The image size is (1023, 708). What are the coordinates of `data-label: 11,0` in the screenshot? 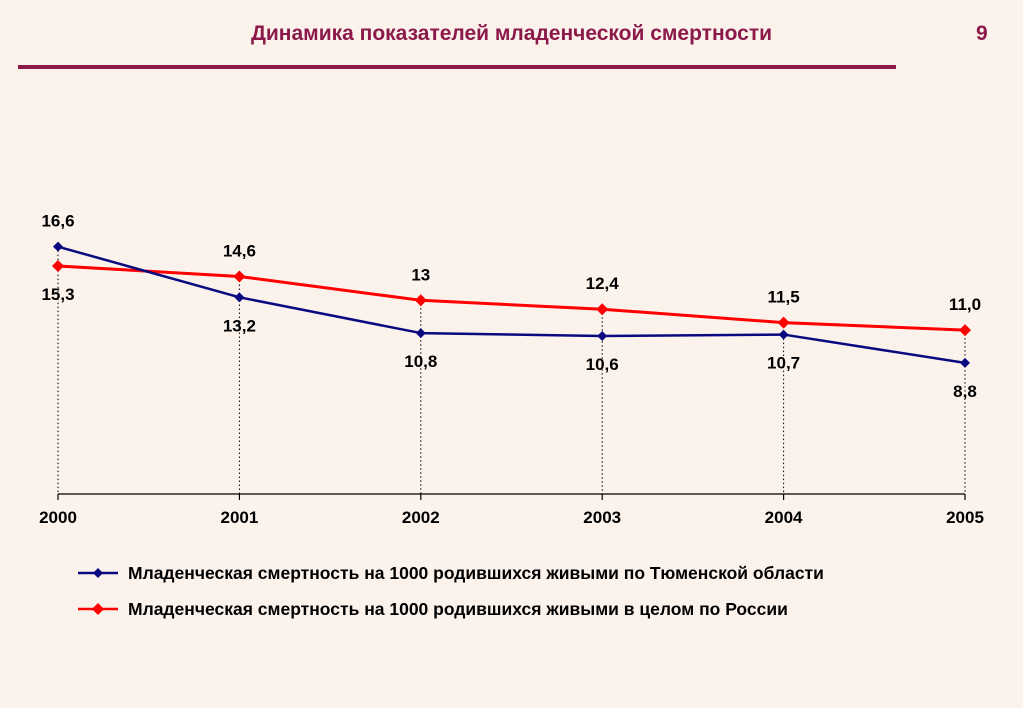 It's located at (965, 304).